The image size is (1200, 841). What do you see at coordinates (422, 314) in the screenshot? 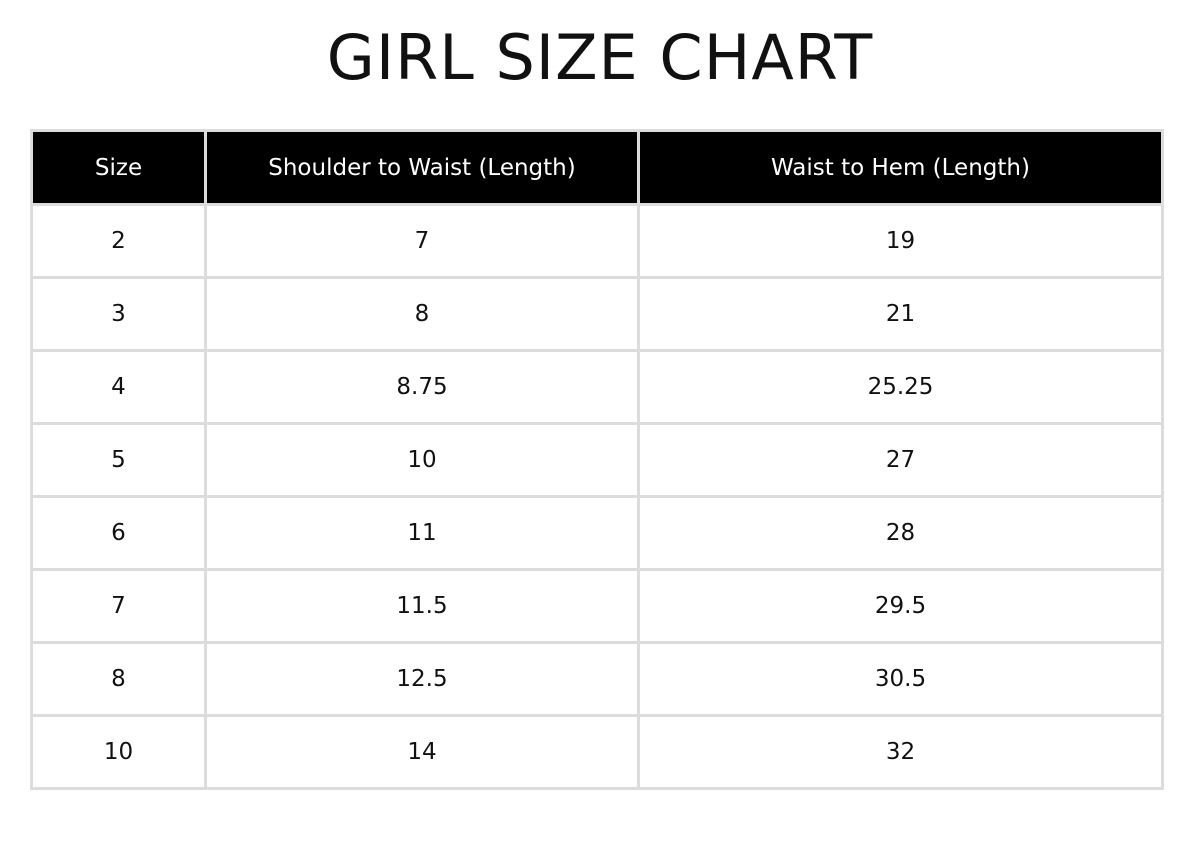
I see `shoulder-to-waist-cell: 8` at bounding box center [422, 314].